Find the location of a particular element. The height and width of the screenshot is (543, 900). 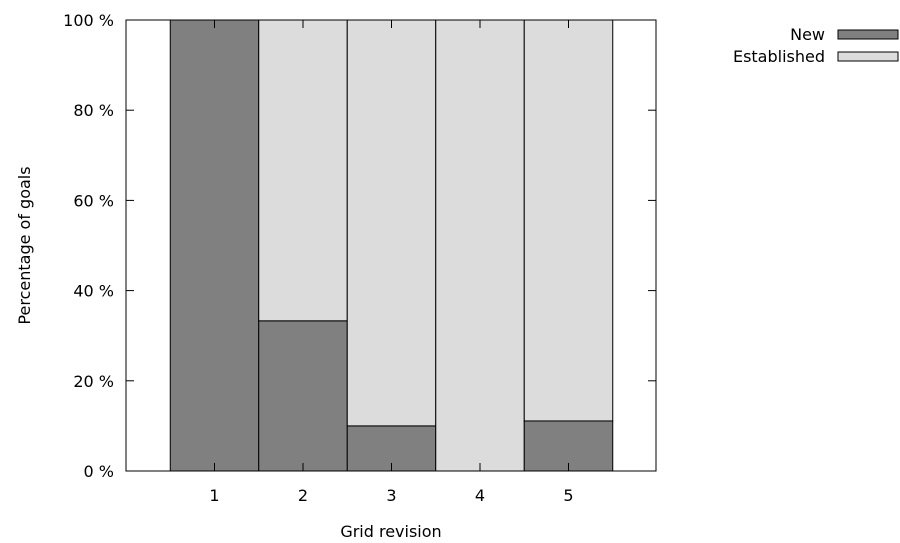

x-tick-label: 5 is located at coordinates (568, 495).